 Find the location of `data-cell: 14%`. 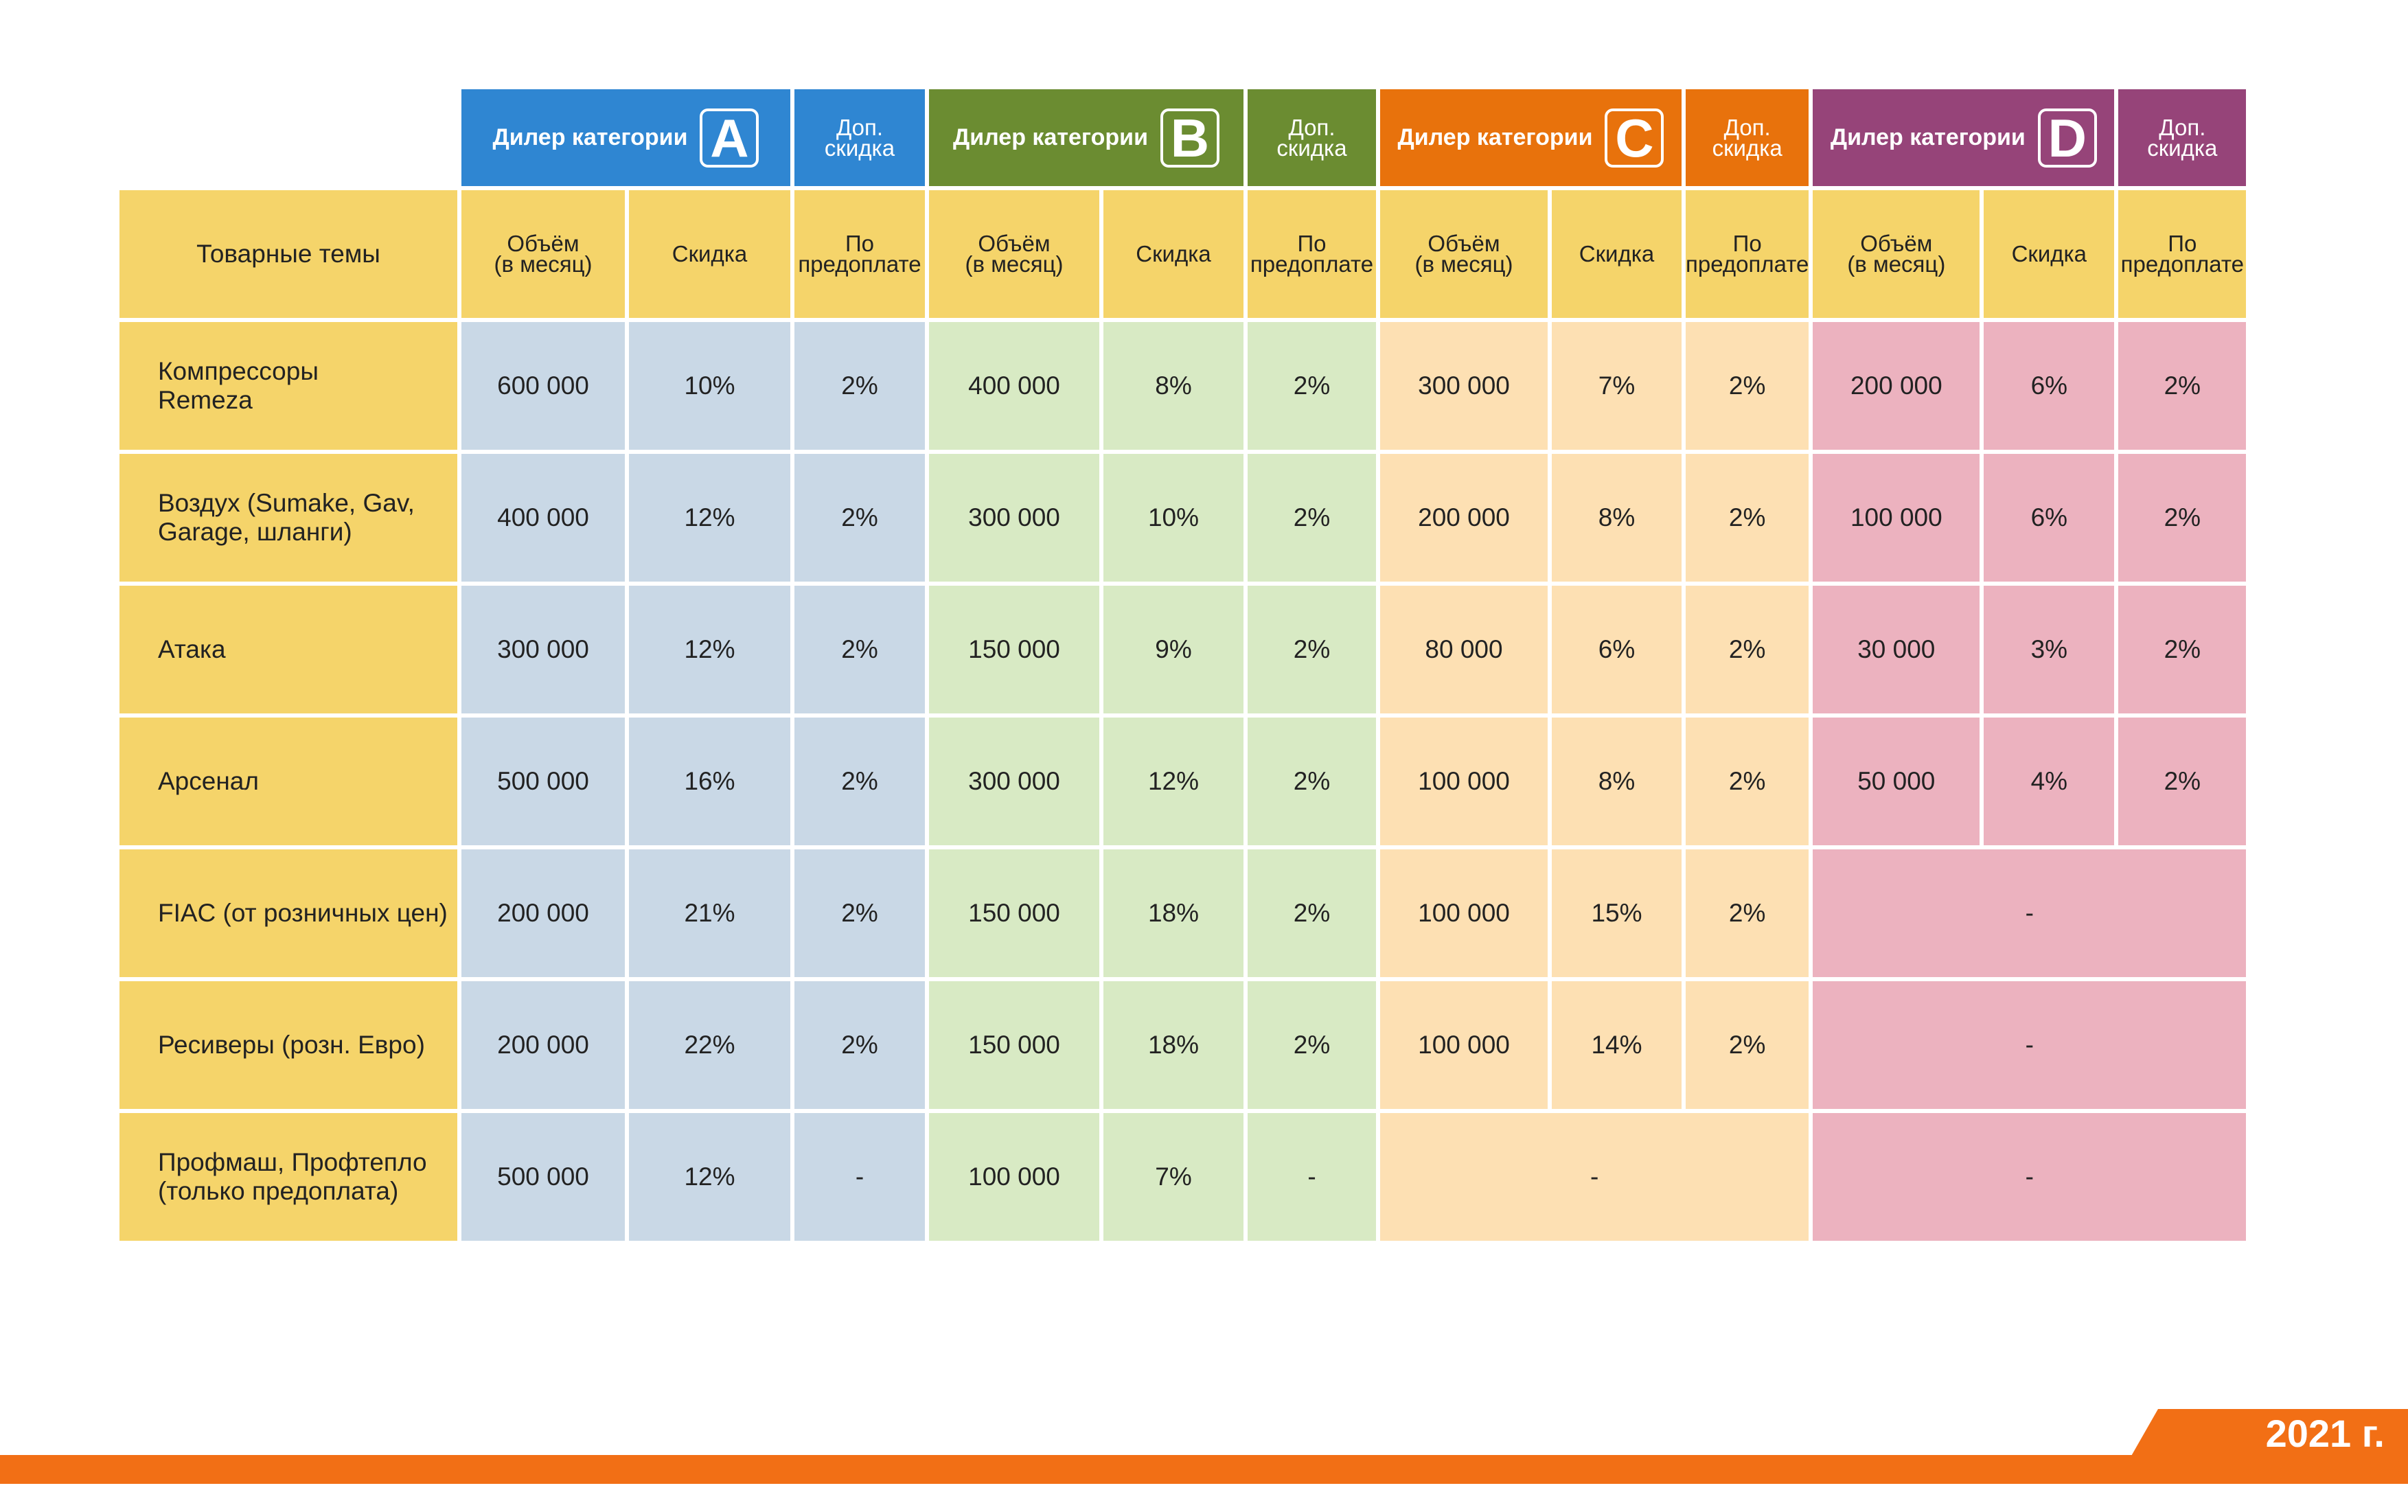

data-cell: 14% is located at coordinates (1617, 1045).